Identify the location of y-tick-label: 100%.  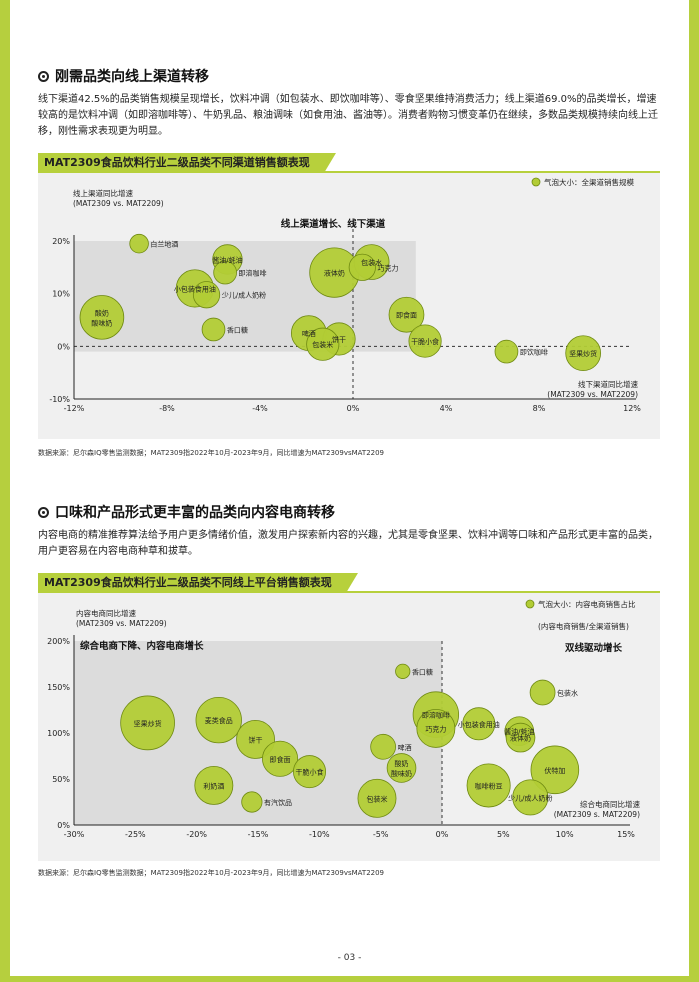
(58, 733).